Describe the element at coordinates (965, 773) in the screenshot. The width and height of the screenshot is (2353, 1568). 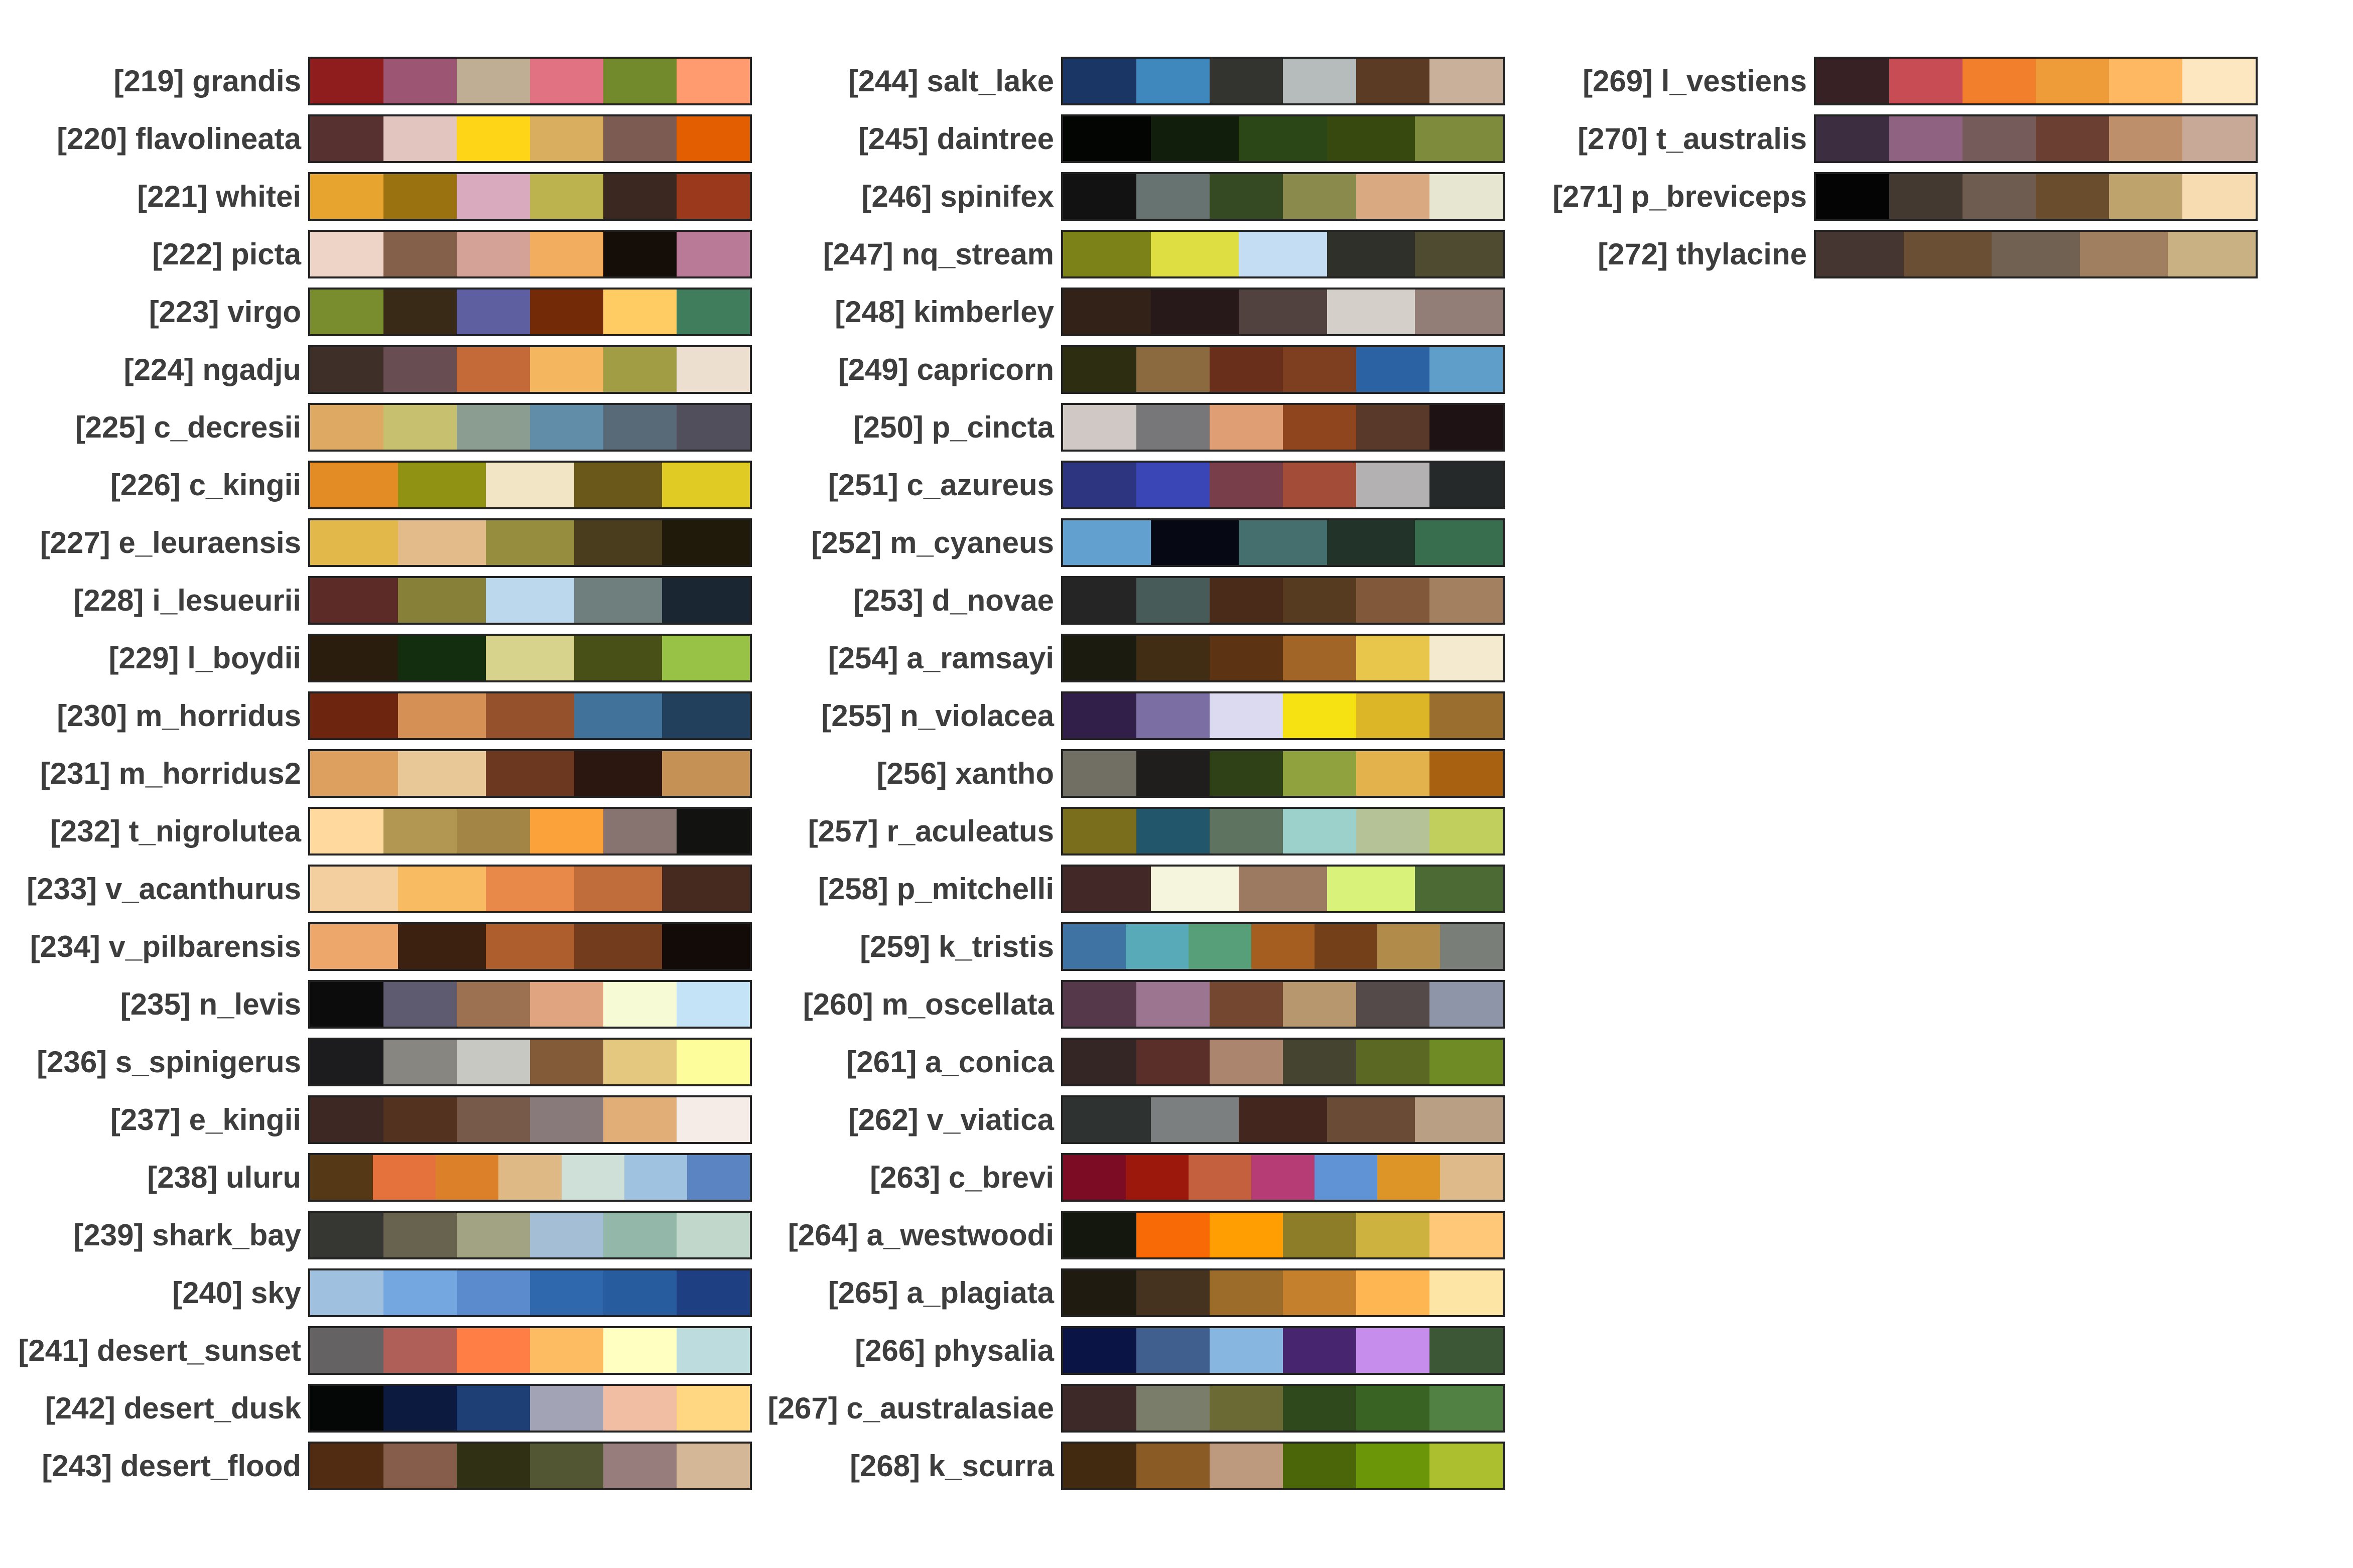
I see `palette-label: [256] xantho` at that location.